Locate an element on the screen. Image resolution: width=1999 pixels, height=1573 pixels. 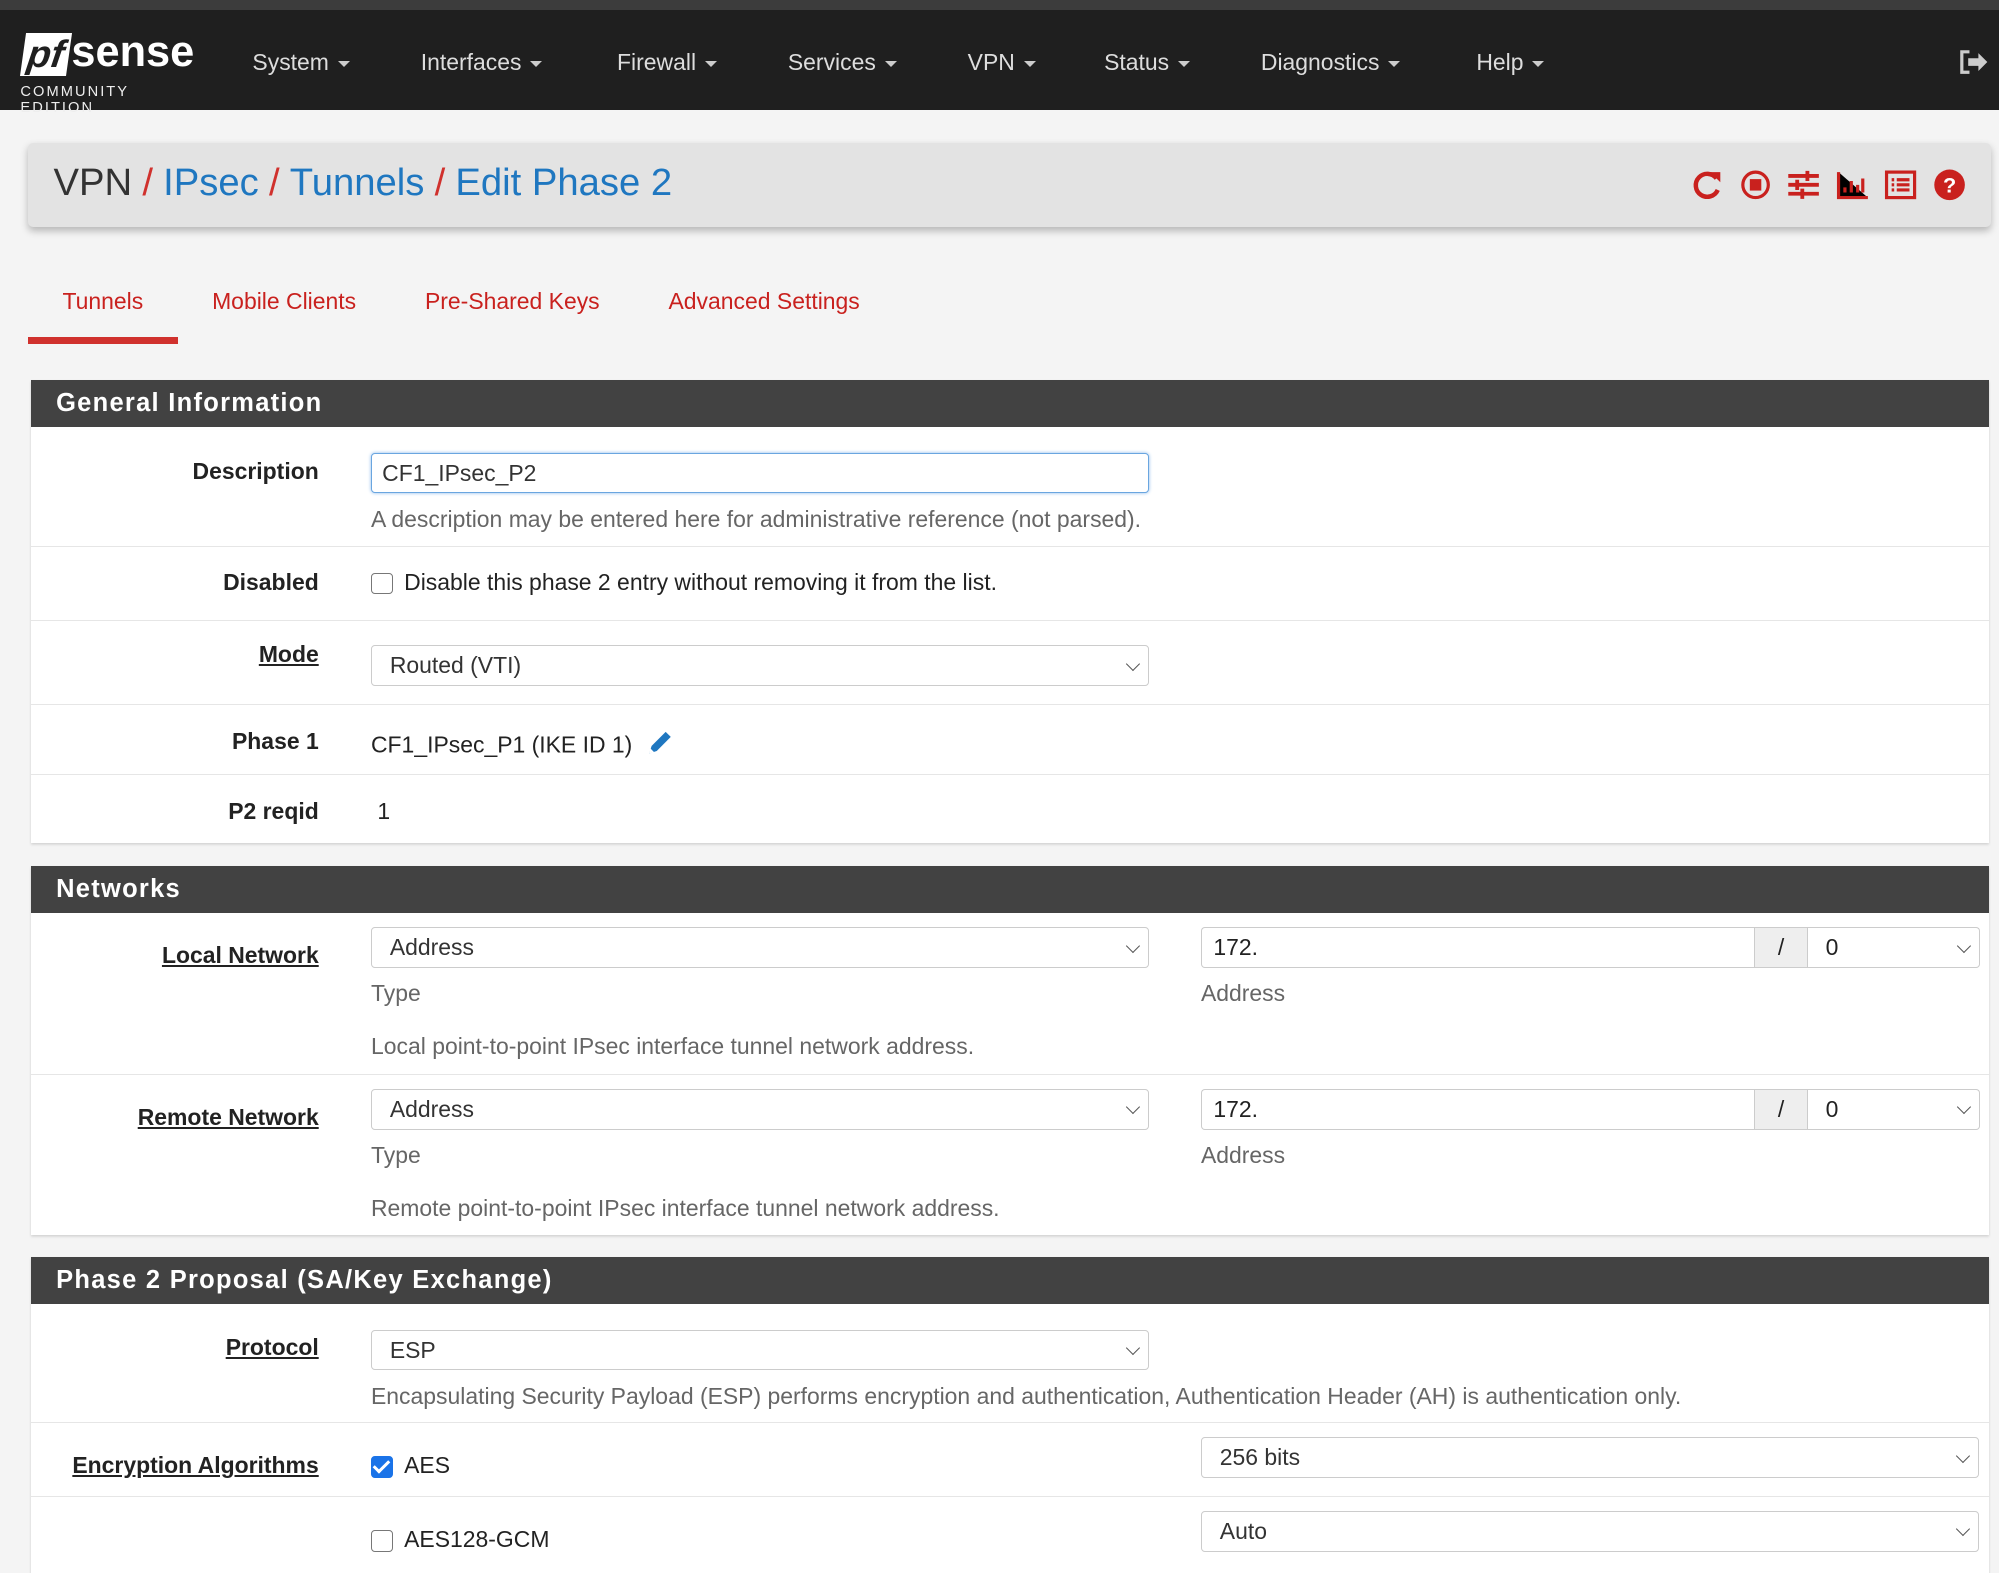
remote-network-address-input: 172. is located at coordinates (1477, 1109).